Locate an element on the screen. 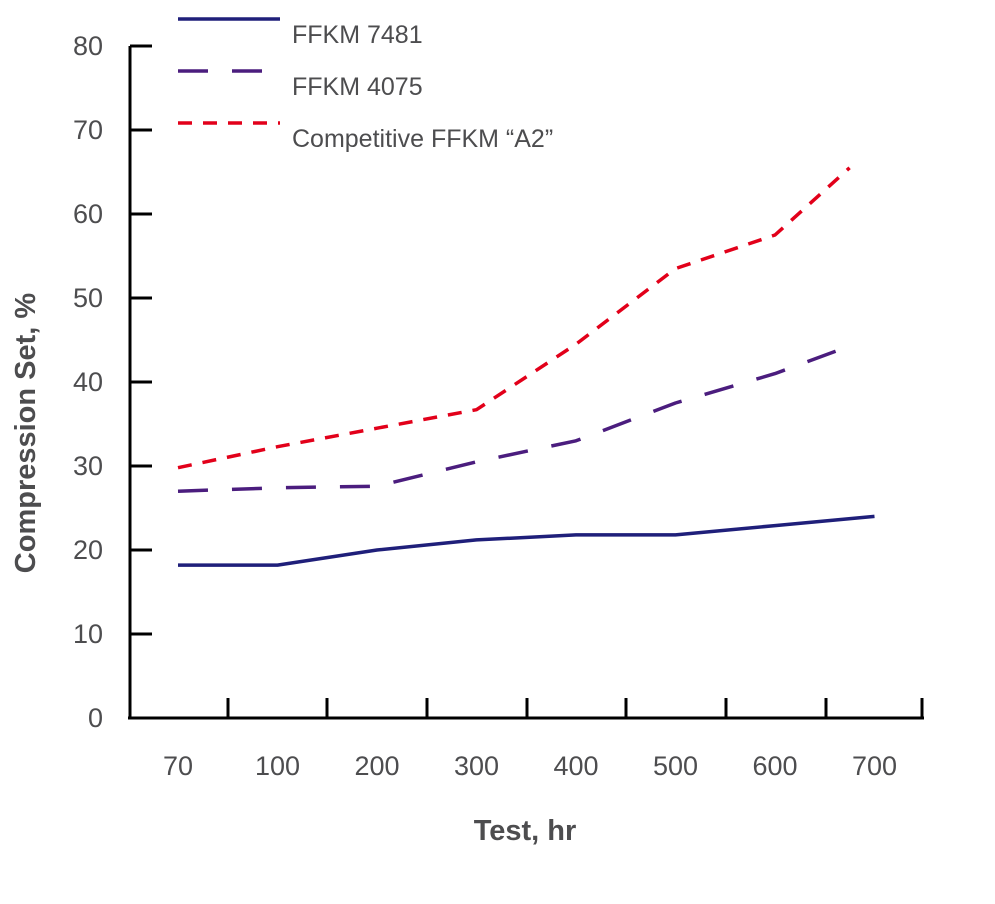 Image resolution: width=995 pixels, height=904 pixels. x-tick-label: 700 is located at coordinates (874, 766).